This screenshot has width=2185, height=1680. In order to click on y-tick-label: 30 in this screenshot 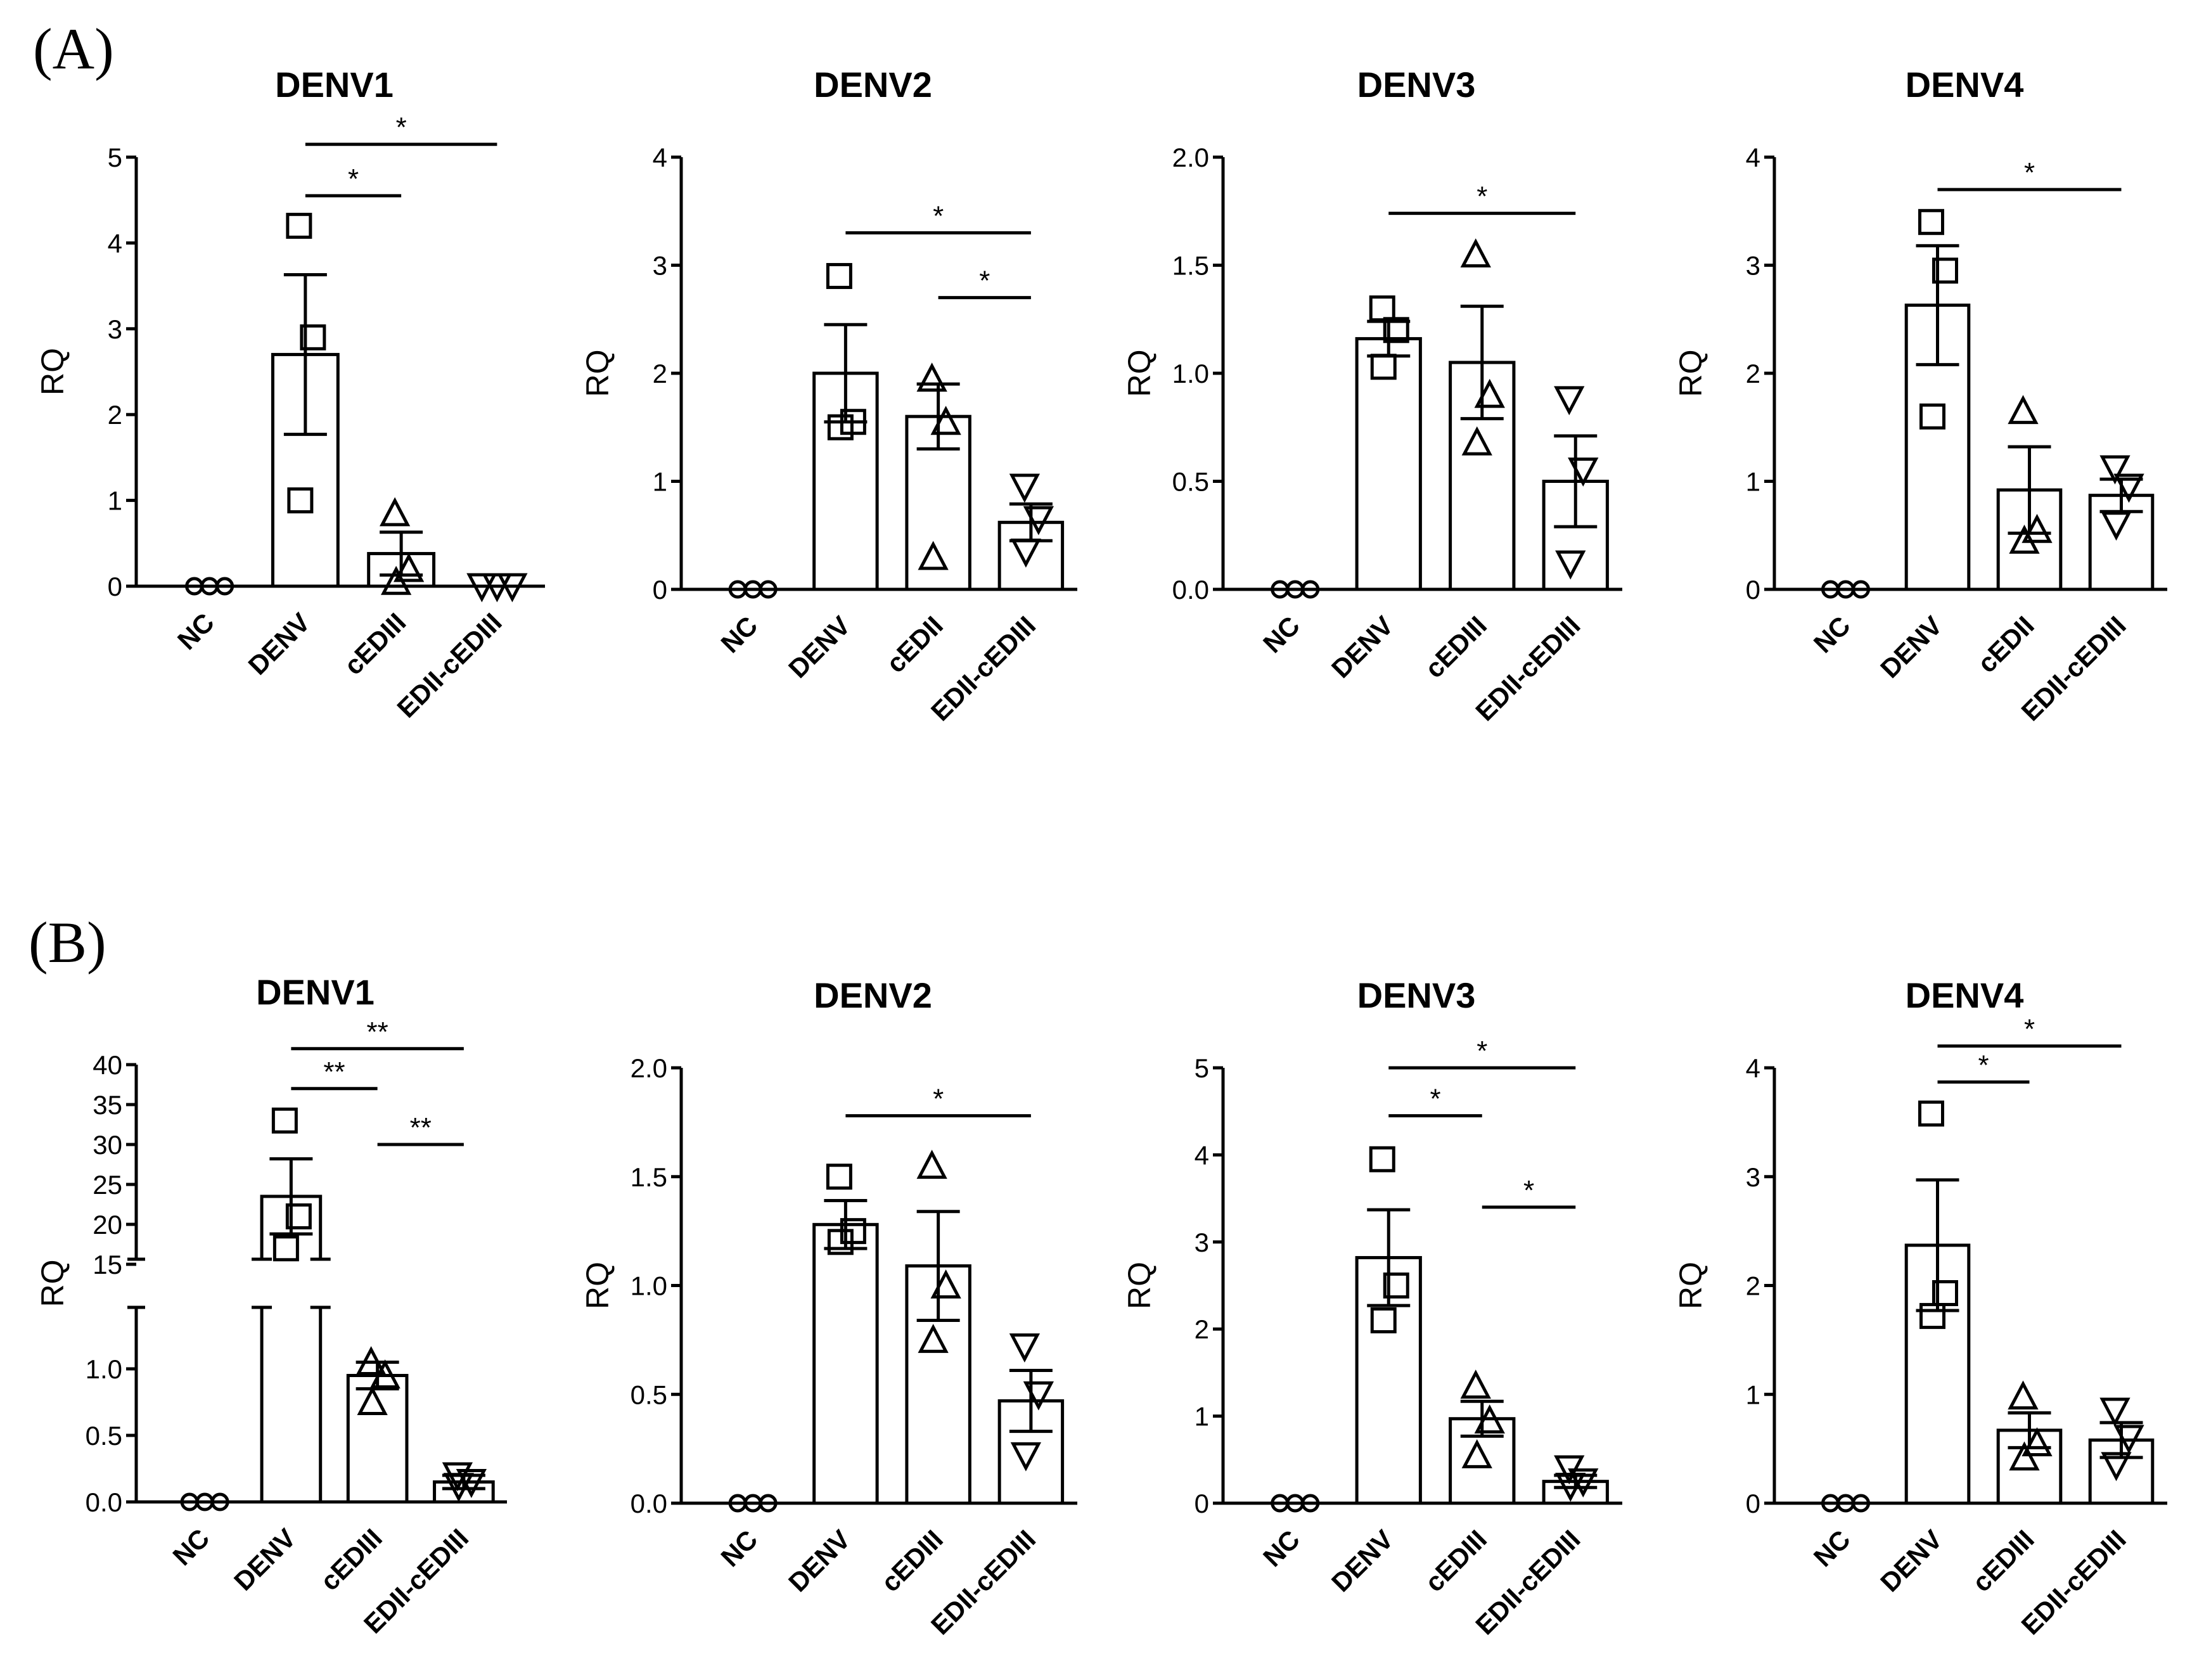, I will do `click(107, 1145)`.